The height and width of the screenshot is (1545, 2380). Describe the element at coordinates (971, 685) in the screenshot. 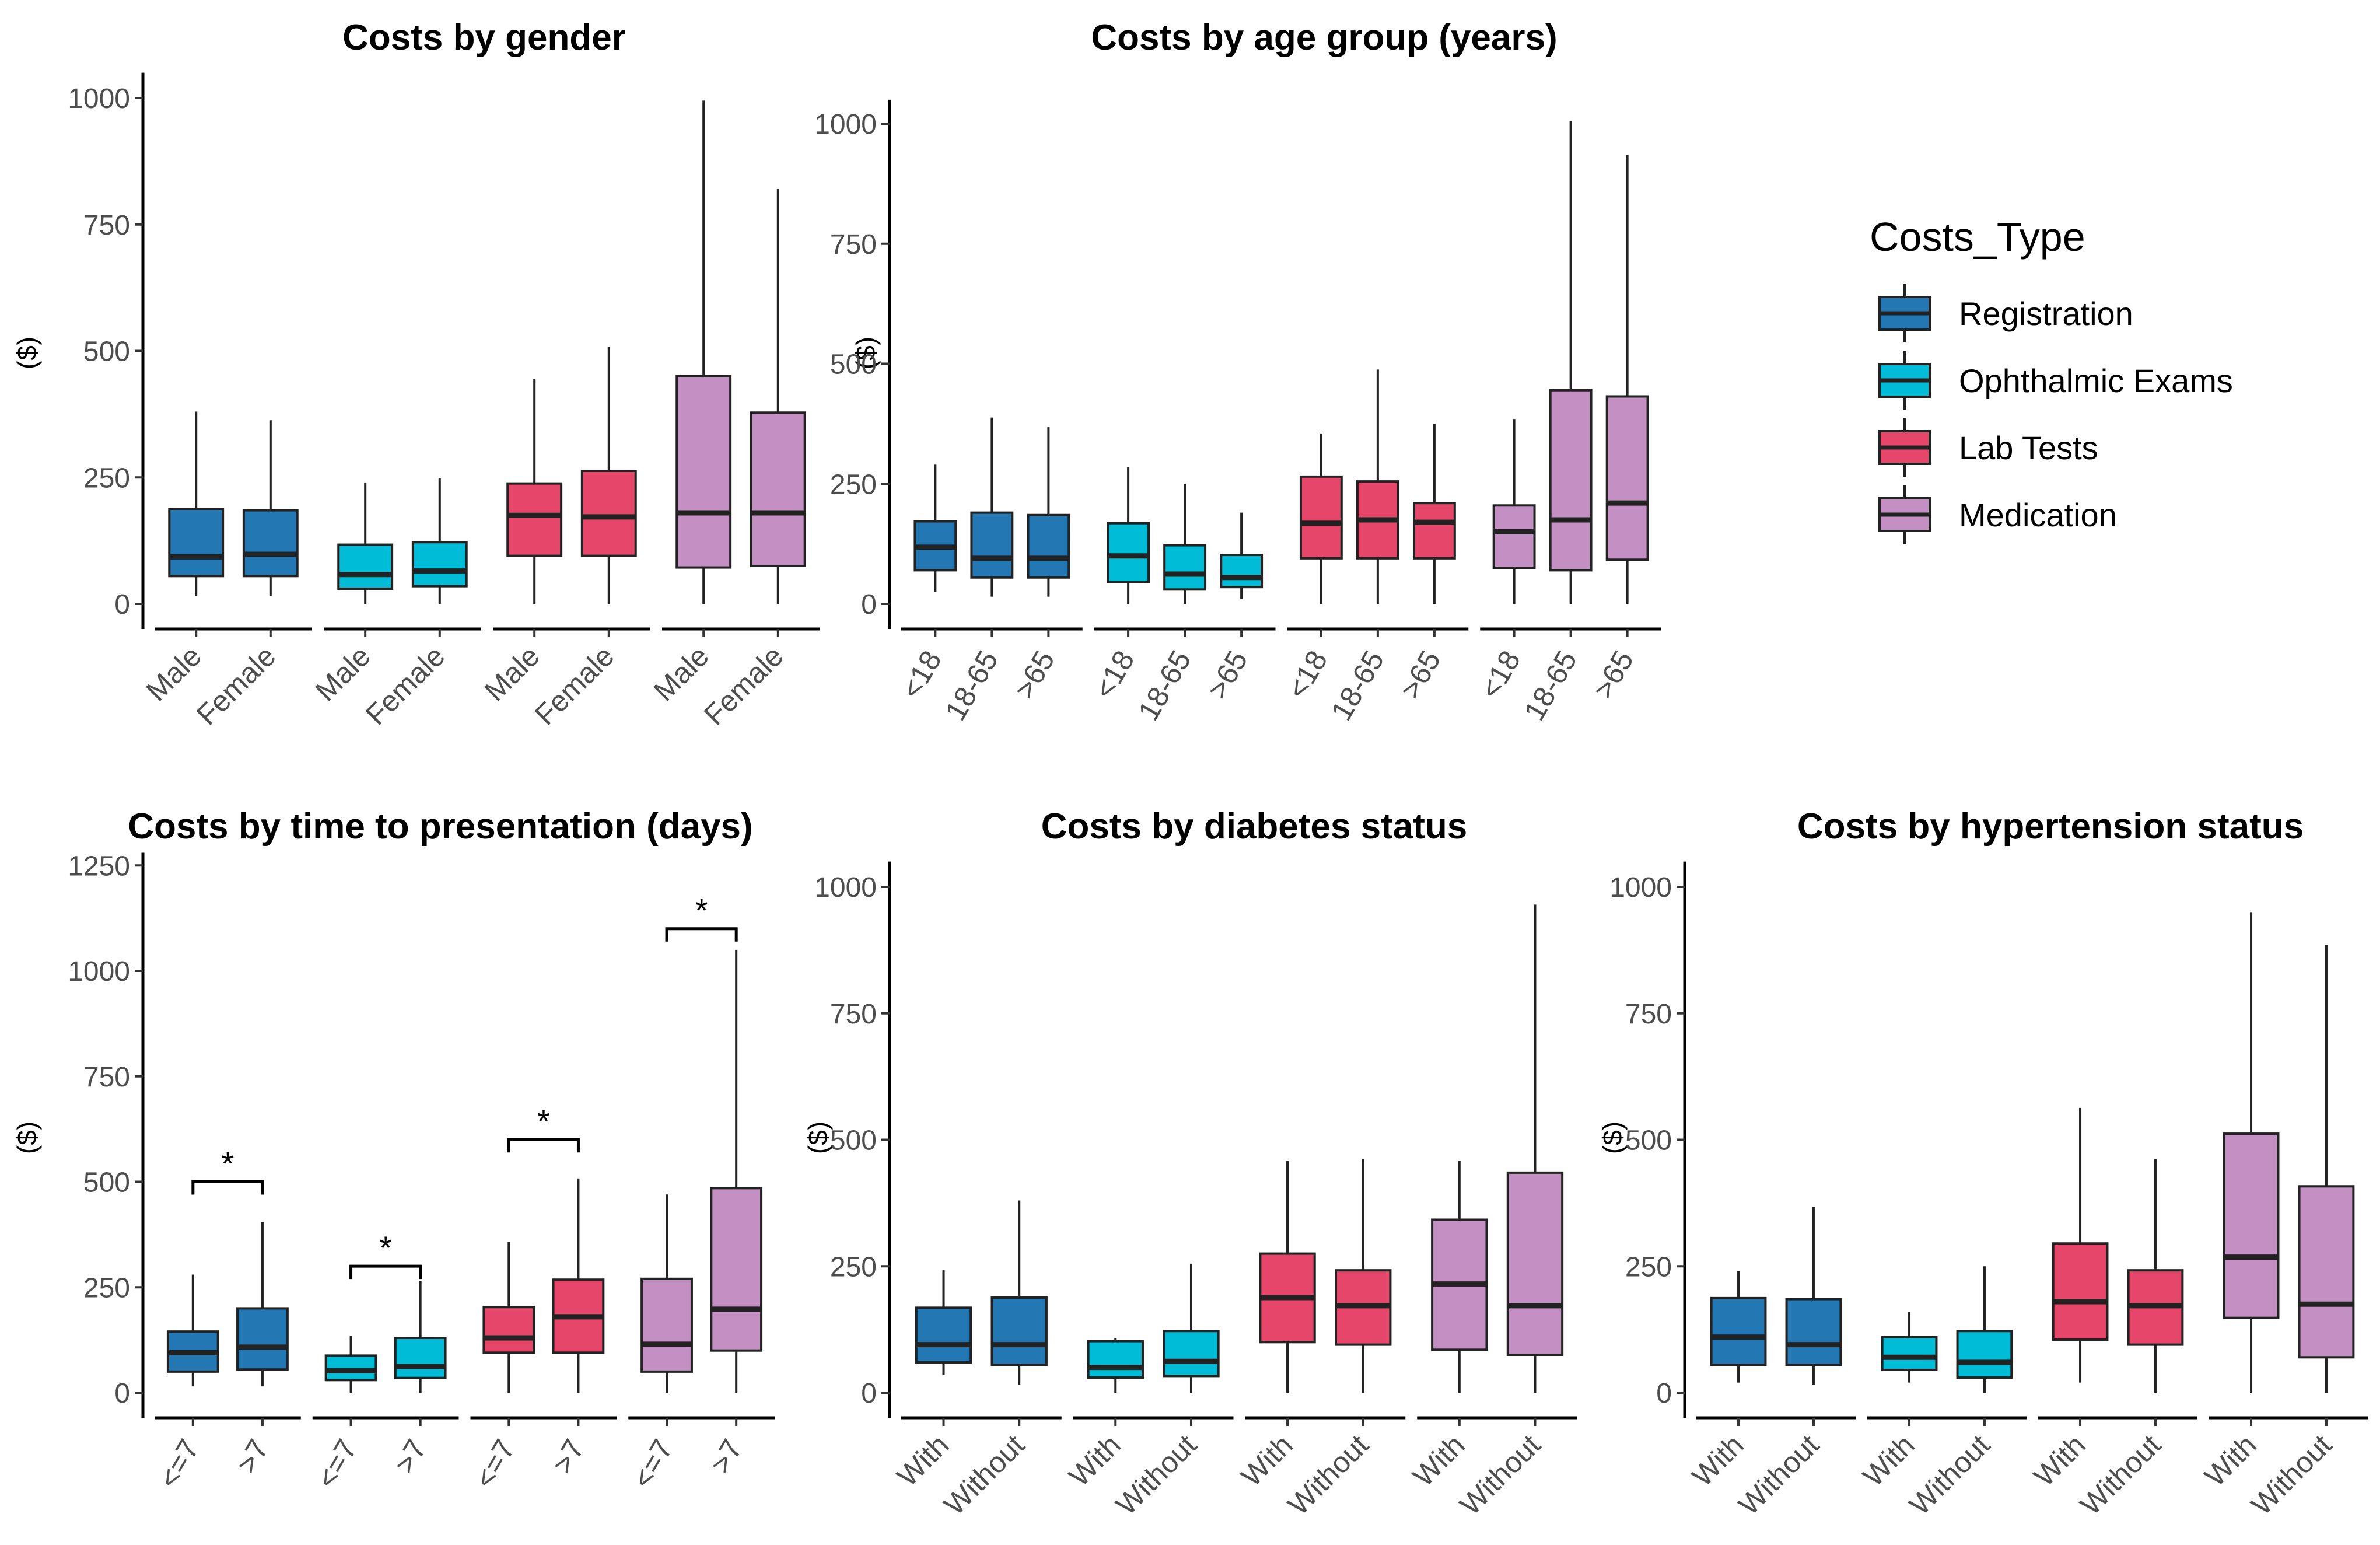

I see `x-tick-label: 18-65` at that location.